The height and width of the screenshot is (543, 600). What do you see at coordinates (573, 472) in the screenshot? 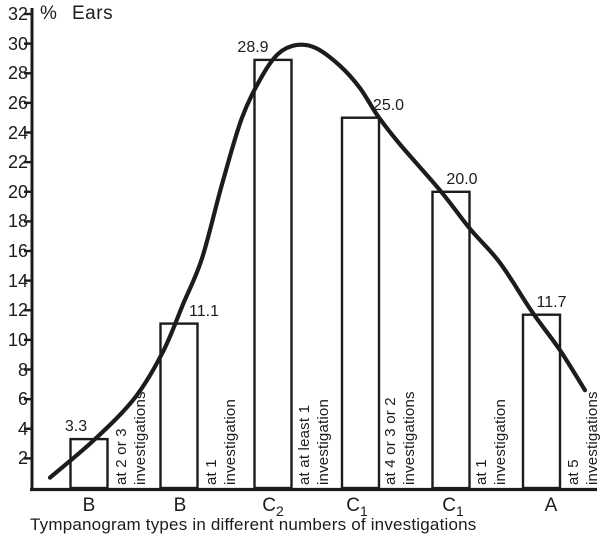
I see `bar-annotation-line: at 5` at bounding box center [573, 472].